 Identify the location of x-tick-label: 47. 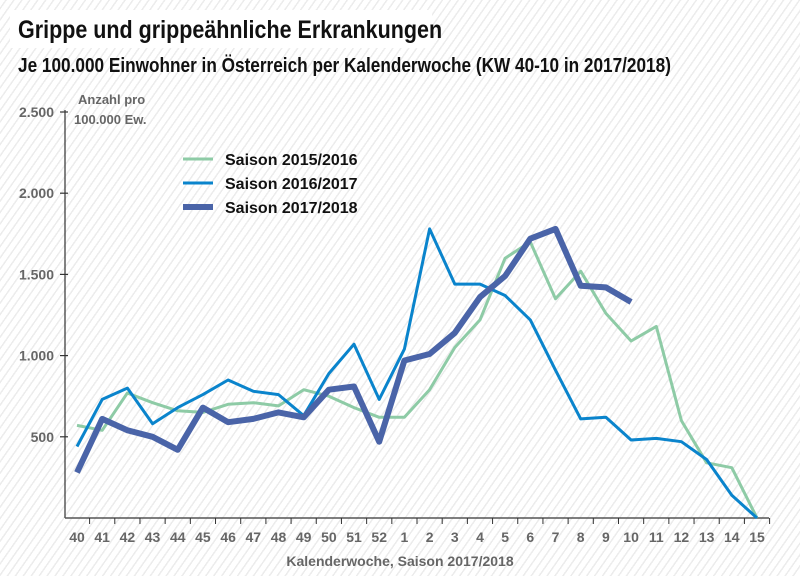
(254, 537).